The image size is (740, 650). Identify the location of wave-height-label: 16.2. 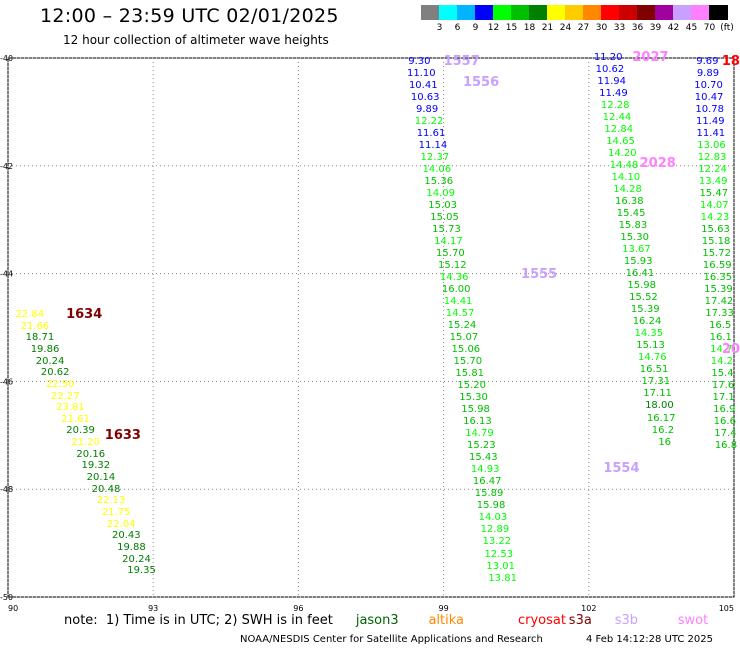
(663, 430).